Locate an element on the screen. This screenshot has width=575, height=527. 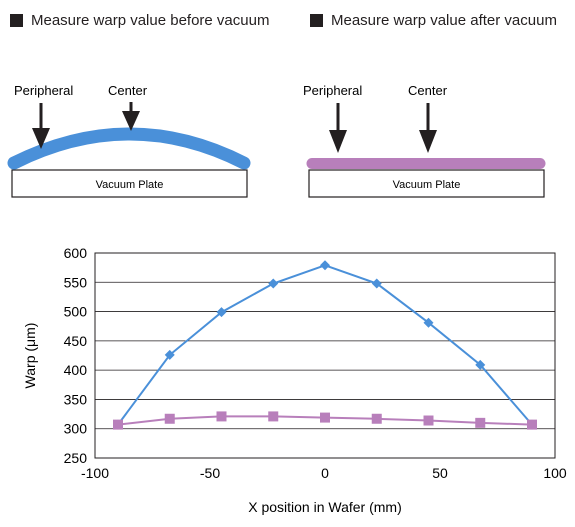
before-peripheral-arrow-head is located at coordinates (41, 138).